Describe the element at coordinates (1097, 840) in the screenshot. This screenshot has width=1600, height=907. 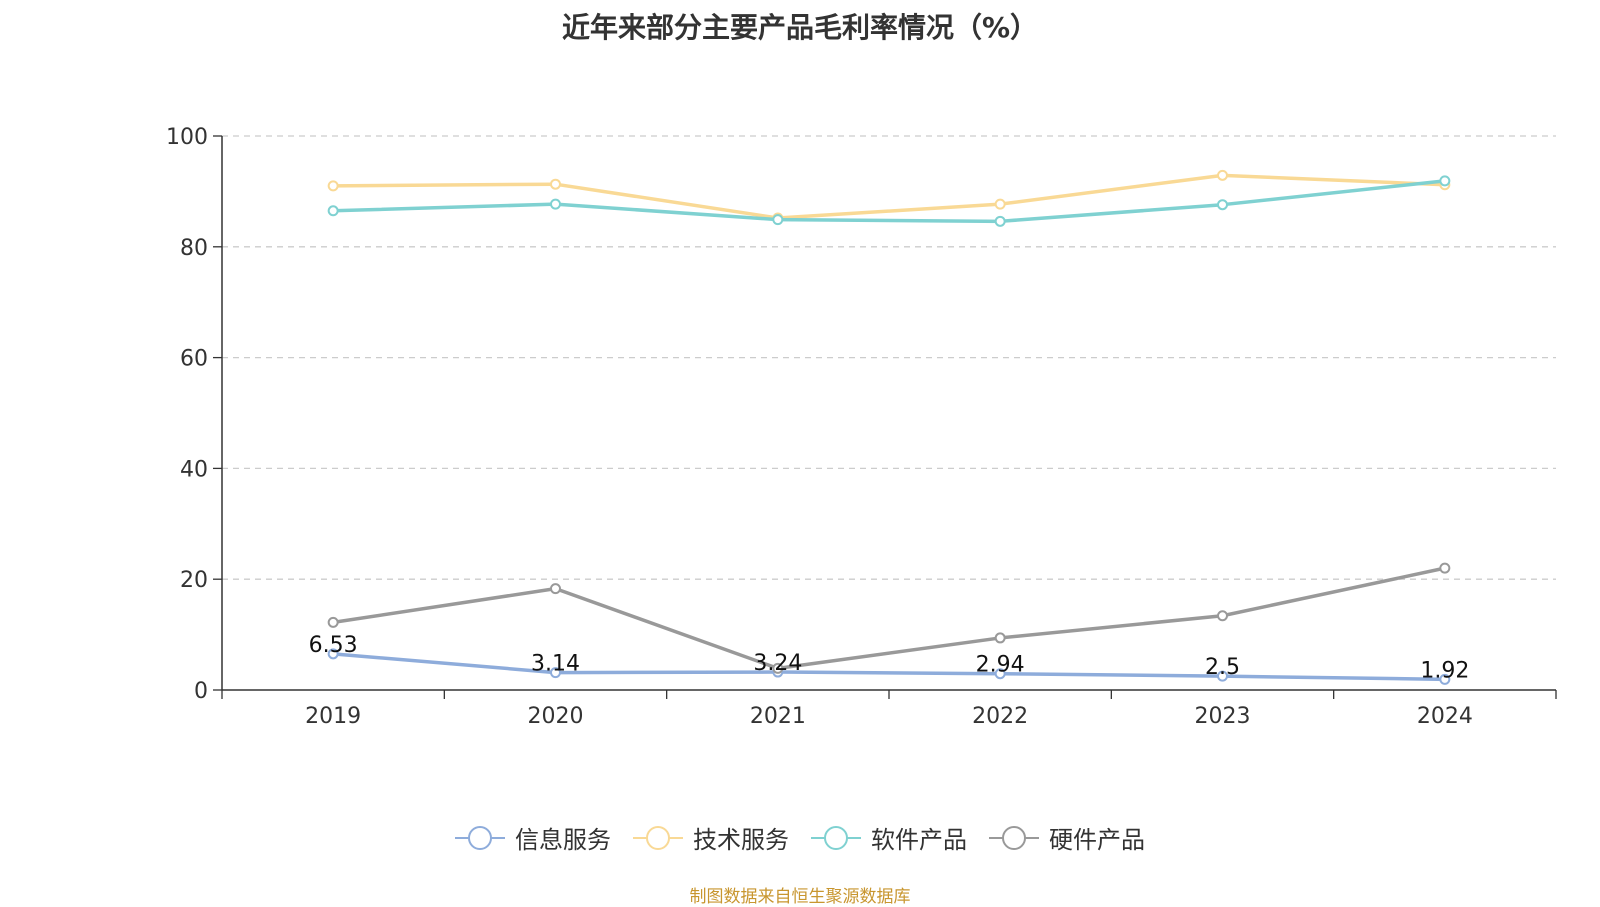
I see `legend-label: 硬件产品` at that location.